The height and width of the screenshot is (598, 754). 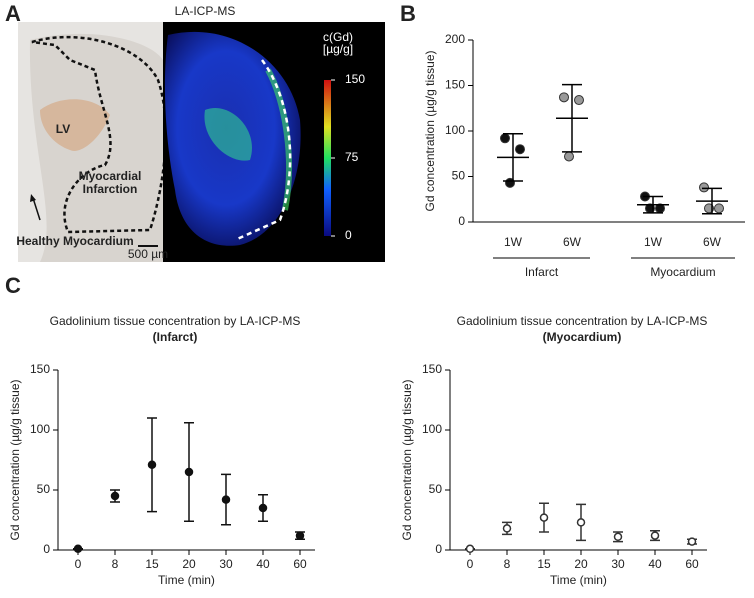 I want to click on group-label: Myocardium, so click(x=682, y=272).